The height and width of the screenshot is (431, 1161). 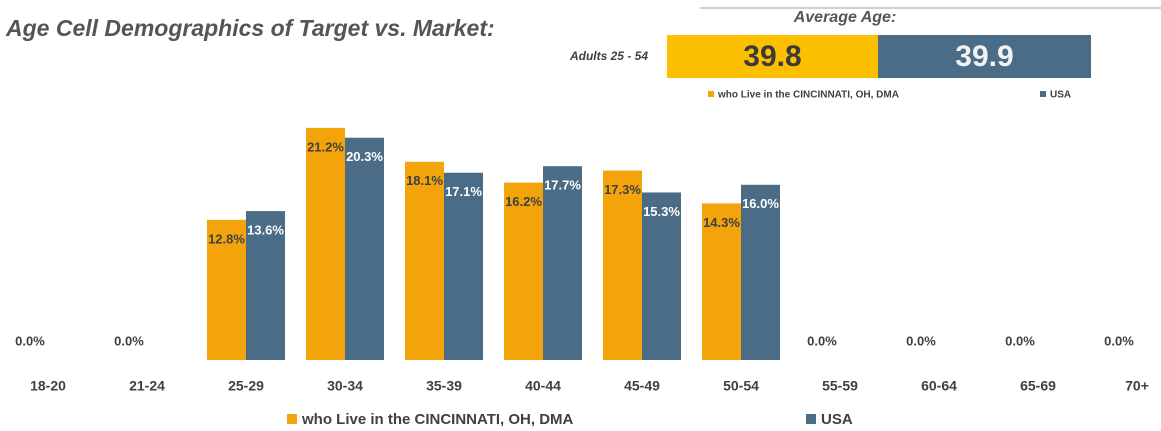 I want to click on x-tick-label: 30-34, so click(x=345, y=386).